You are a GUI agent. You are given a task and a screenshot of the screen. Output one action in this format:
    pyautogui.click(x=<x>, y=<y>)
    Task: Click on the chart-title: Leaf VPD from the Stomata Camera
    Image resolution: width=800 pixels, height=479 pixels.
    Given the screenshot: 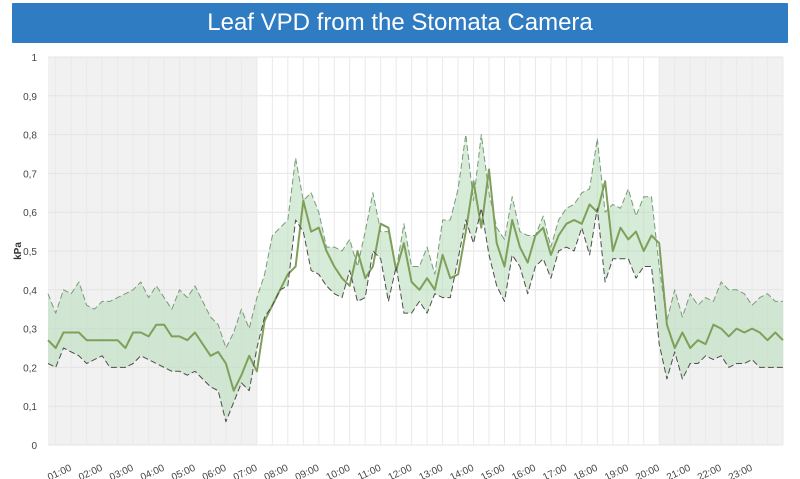 What is the action you would take?
    pyautogui.click(x=400, y=23)
    